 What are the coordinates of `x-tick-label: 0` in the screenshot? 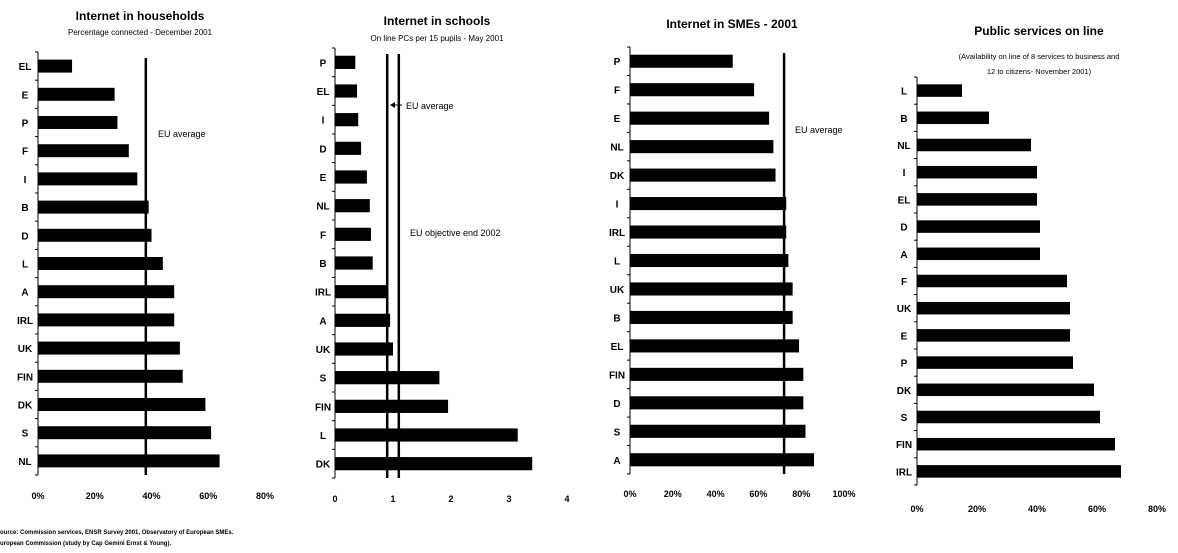 It's located at (334, 499).